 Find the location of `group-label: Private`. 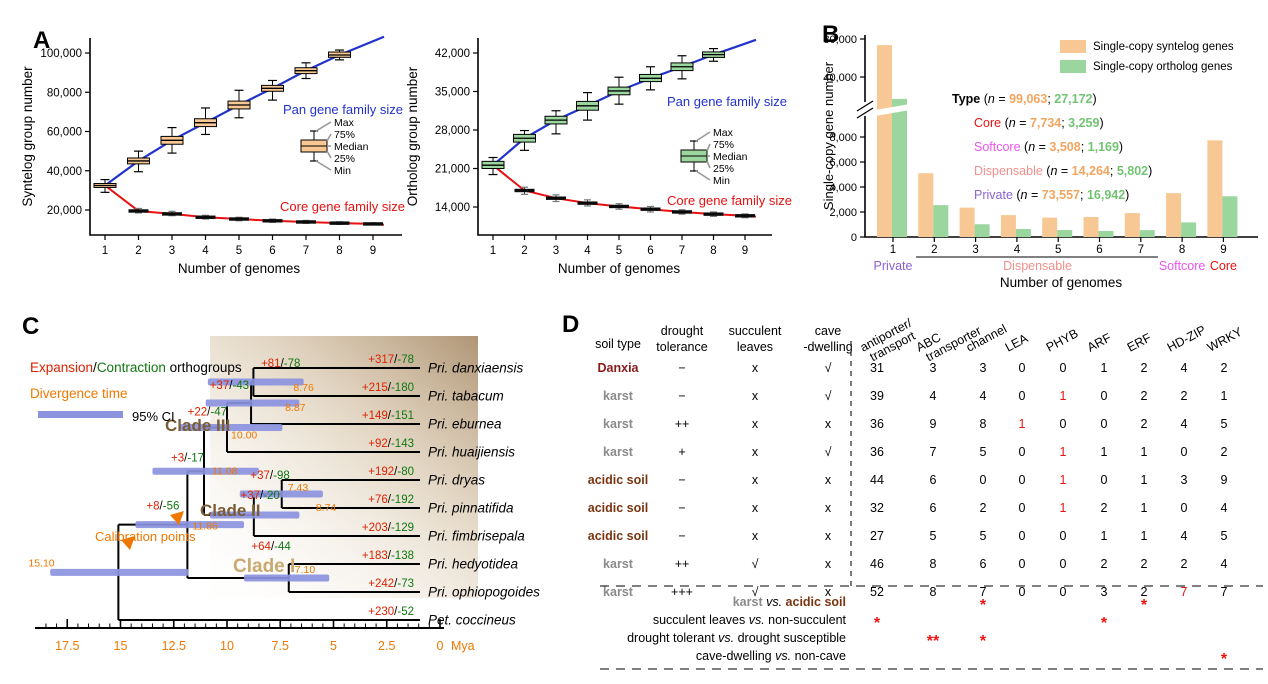

group-label: Private is located at coordinates (893, 266).